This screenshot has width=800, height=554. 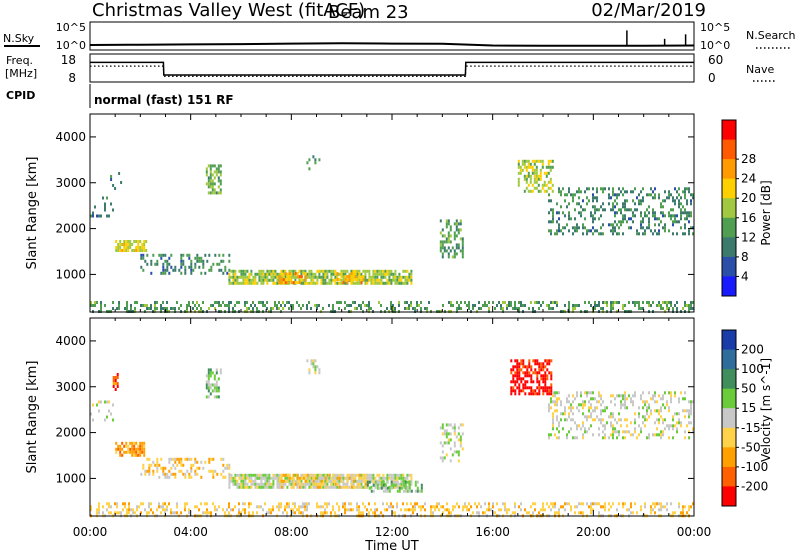 I want to click on time-tick-label: 00:00, so click(x=90, y=532).